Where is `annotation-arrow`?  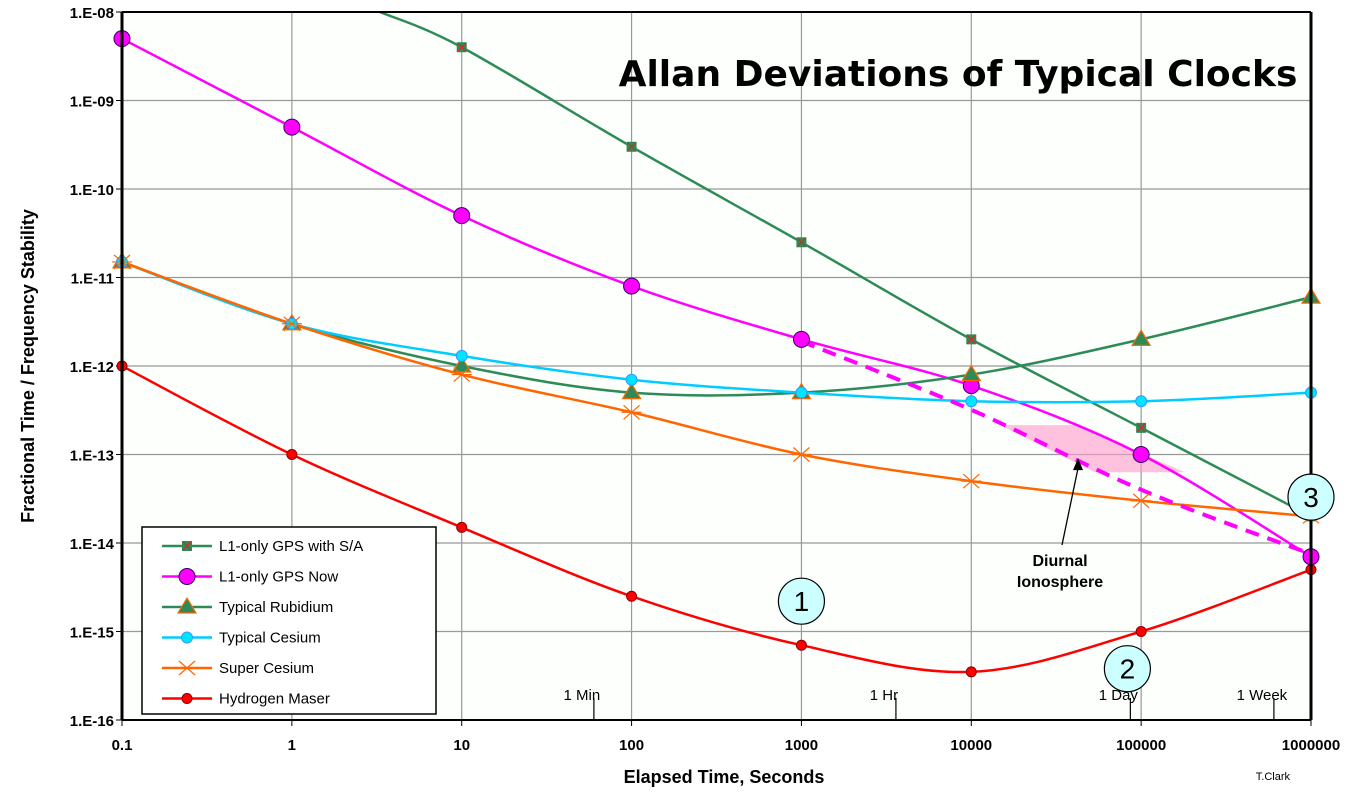
annotation-arrow is located at coordinates (1070, 506).